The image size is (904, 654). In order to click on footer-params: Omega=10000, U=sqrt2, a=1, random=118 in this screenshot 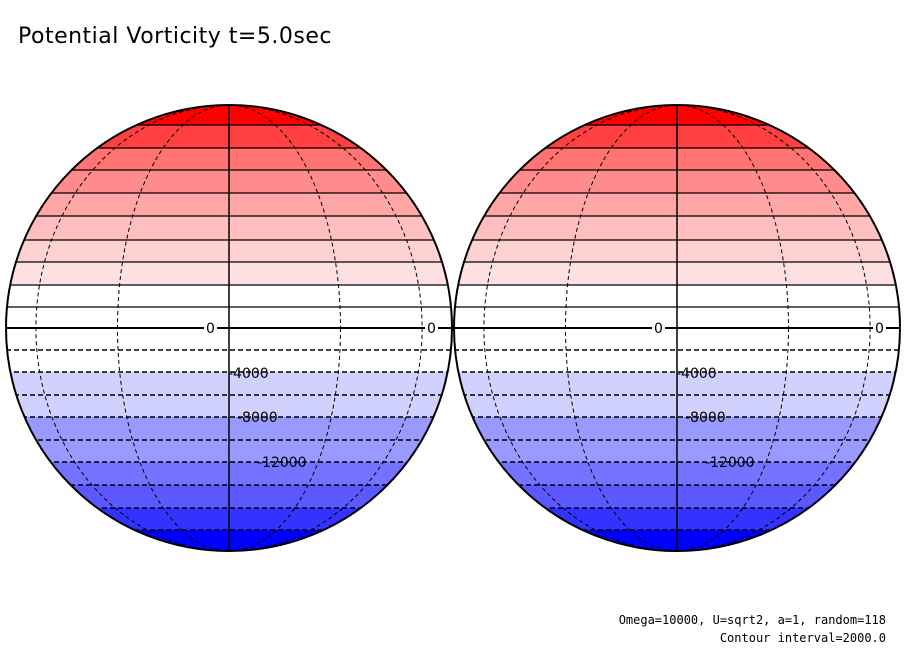, I will do `click(752, 620)`.